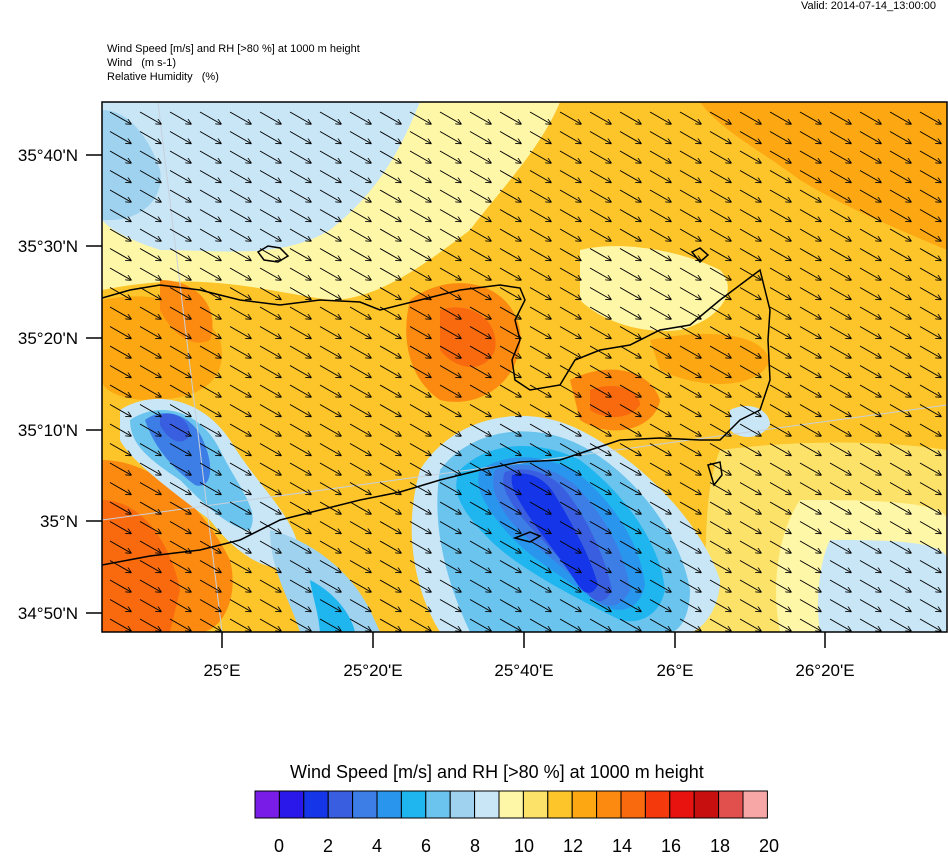 The width and height of the screenshot is (948, 857). I want to click on colorbar-label: 8, so click(475, 846).